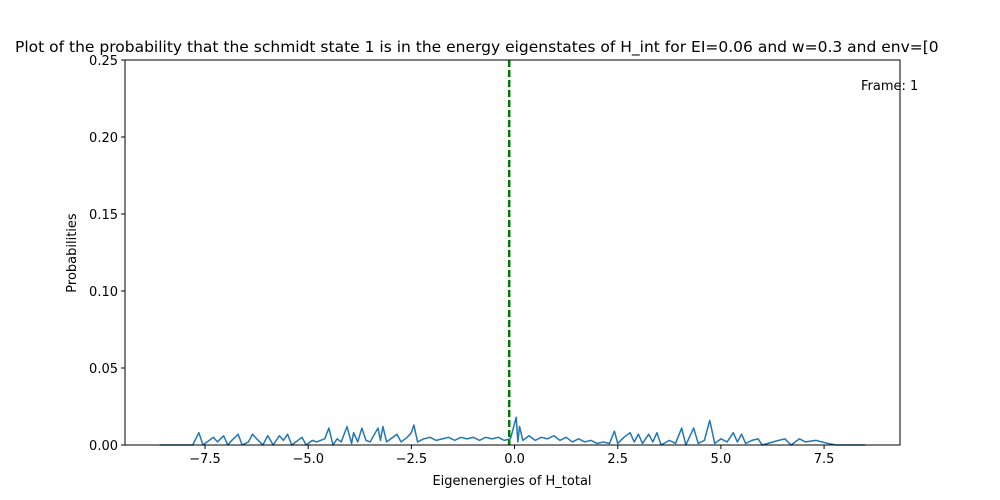 This screenshot has height=500, width=1000. Describe the element at coordinates (412, 459) in the screenshot. I see `x-tick-label: −2.5` at that location.